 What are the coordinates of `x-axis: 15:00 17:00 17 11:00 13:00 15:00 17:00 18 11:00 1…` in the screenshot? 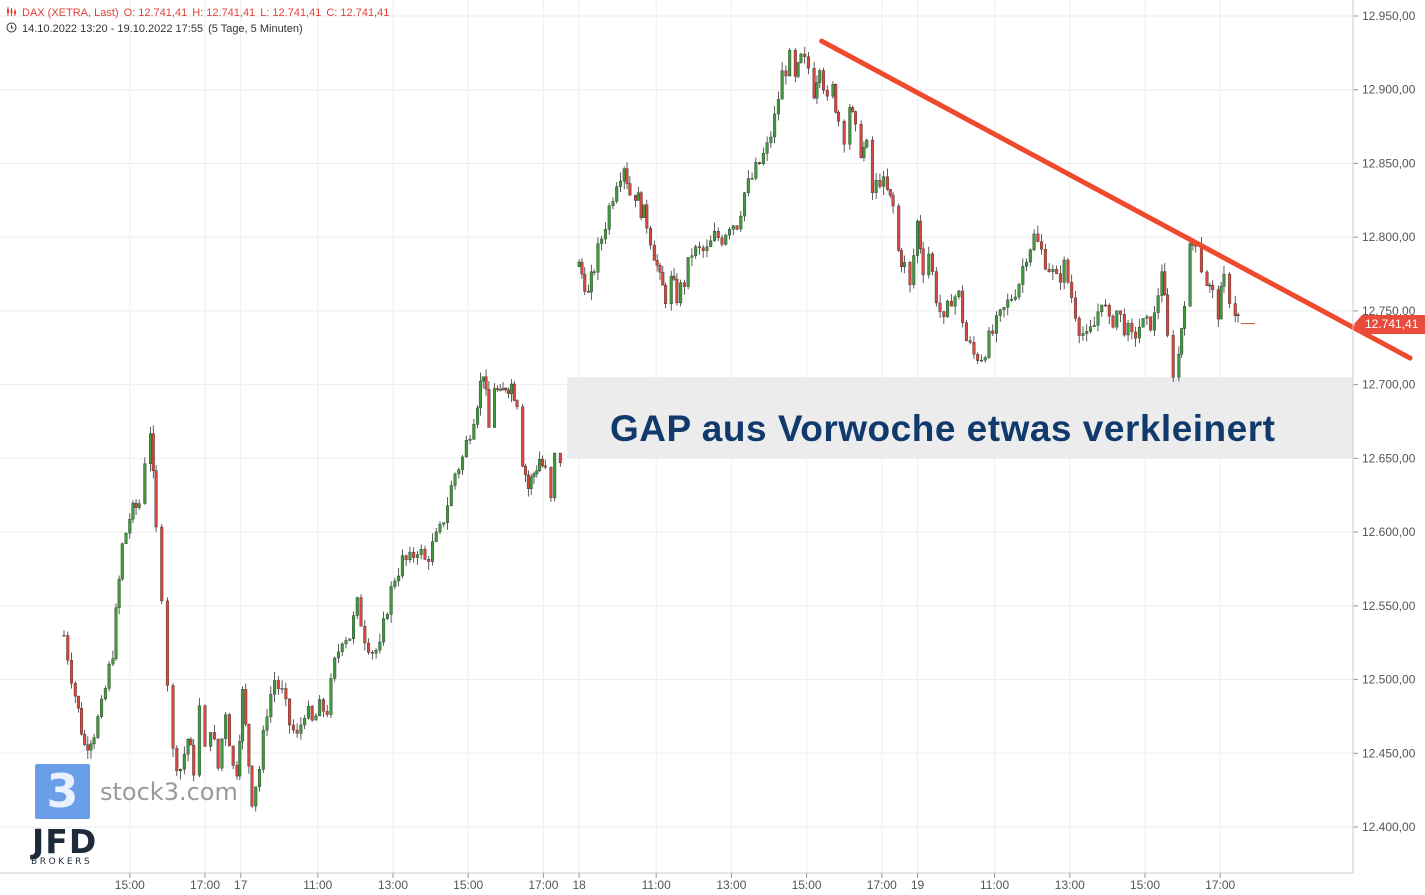 It's located at (675, 882).